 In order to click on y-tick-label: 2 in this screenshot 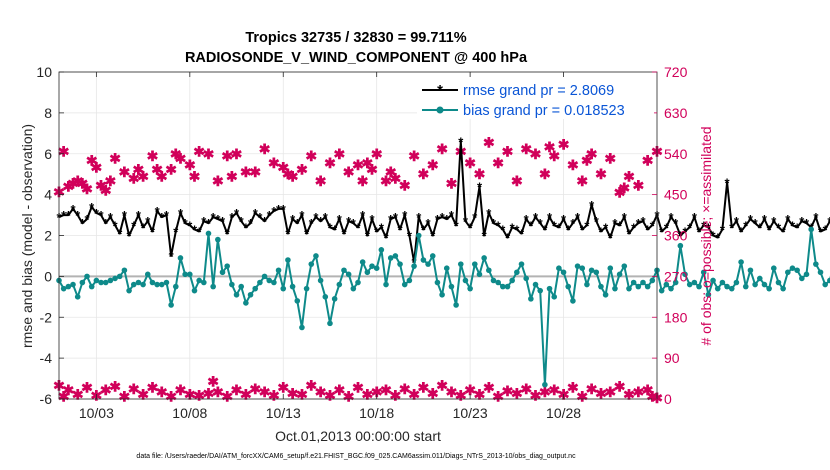, I will do `click(48, 236)`.